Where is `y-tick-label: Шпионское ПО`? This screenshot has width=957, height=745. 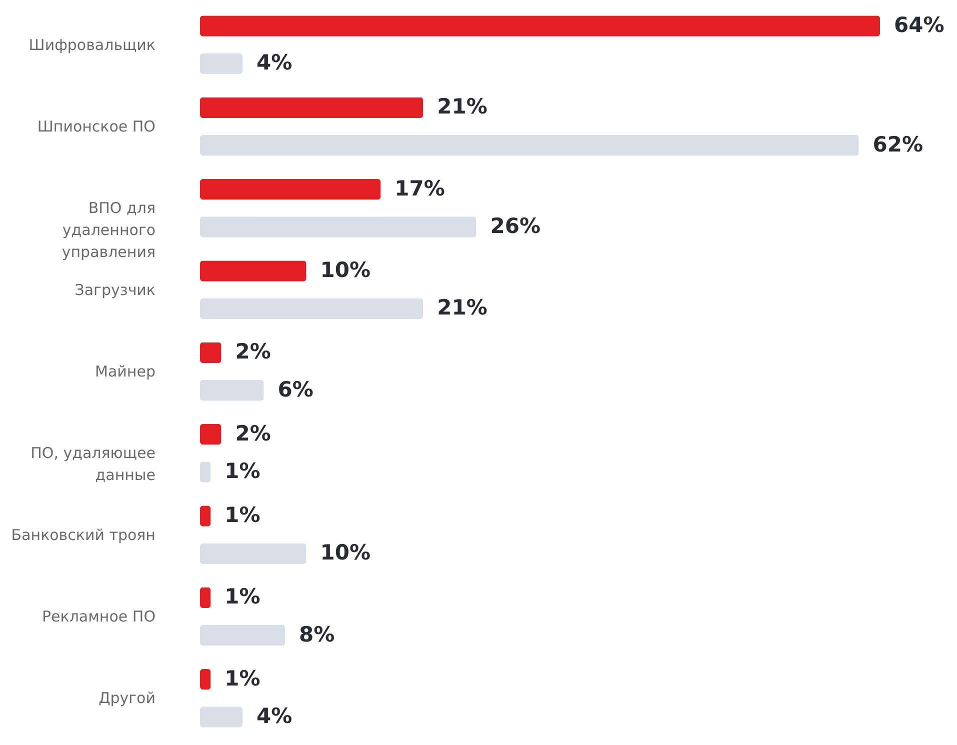 y-tick-label: Шпионское ПО is located at coordinates (96, 127).